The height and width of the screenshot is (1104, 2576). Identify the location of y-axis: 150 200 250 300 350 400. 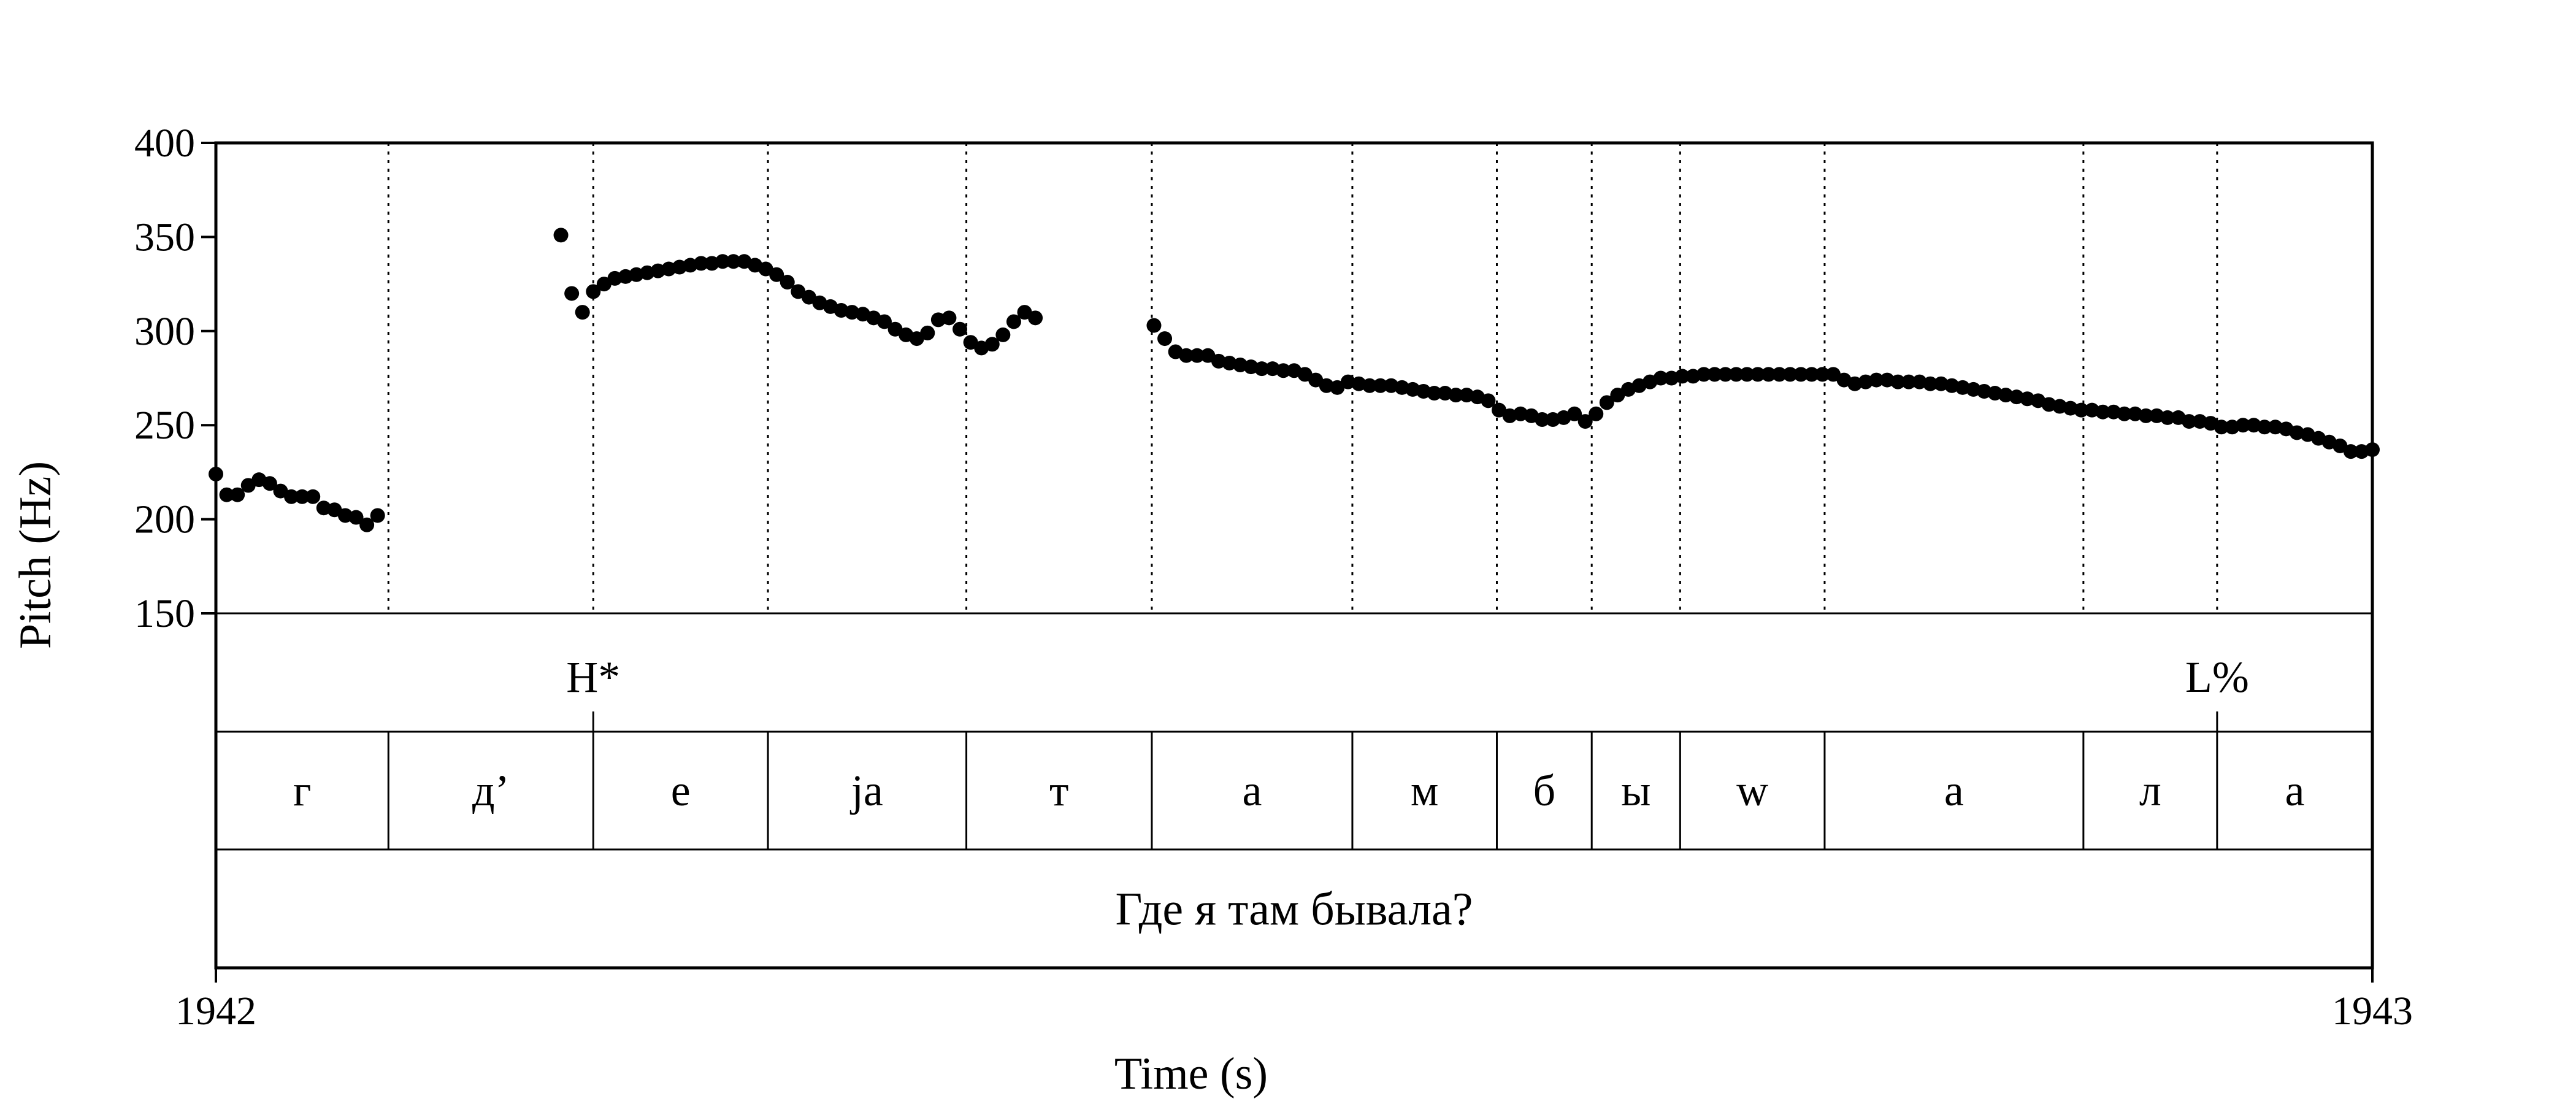
(175, 378).